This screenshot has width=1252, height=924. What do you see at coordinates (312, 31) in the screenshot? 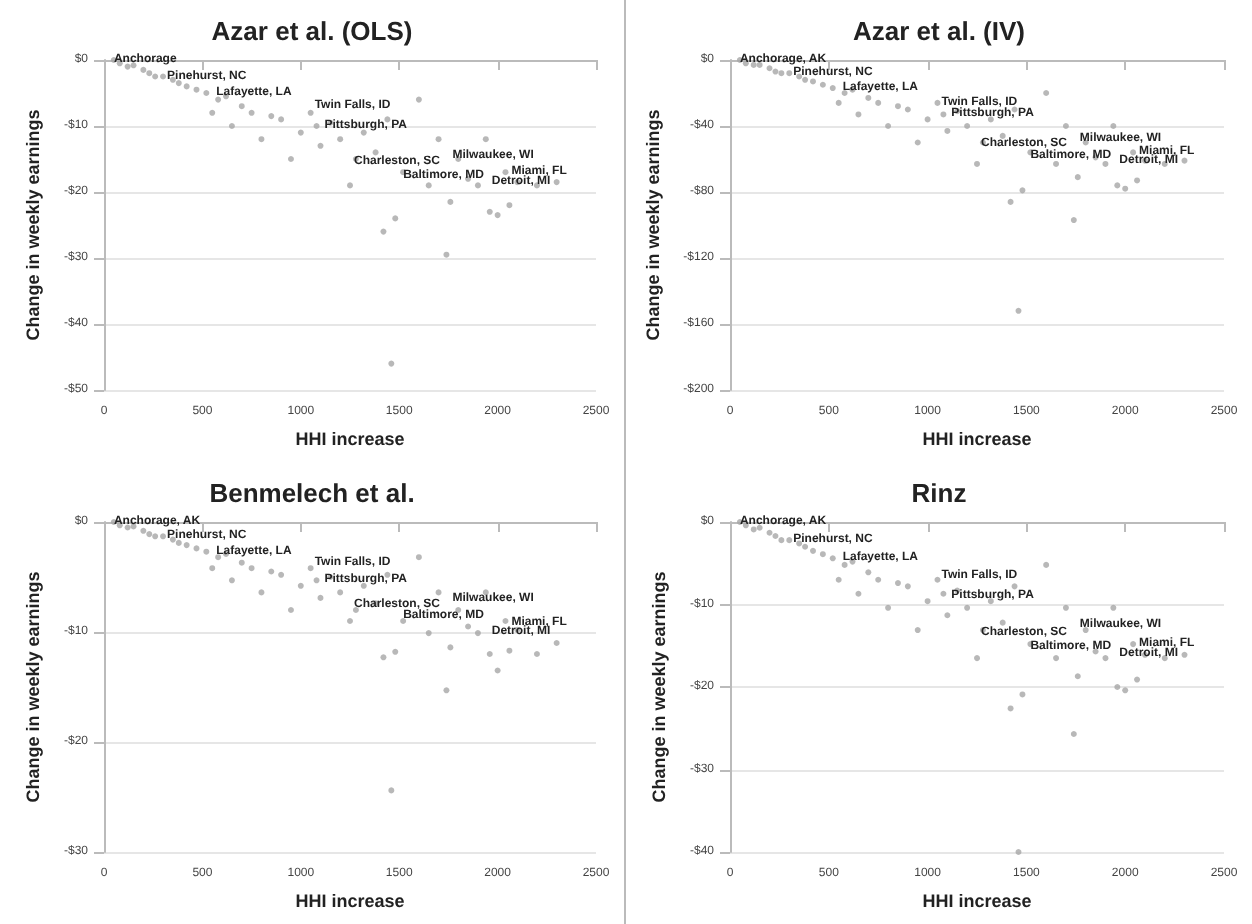
I see `chart-title: Azar et al. (OLS)` at bounding box center [312, 31].